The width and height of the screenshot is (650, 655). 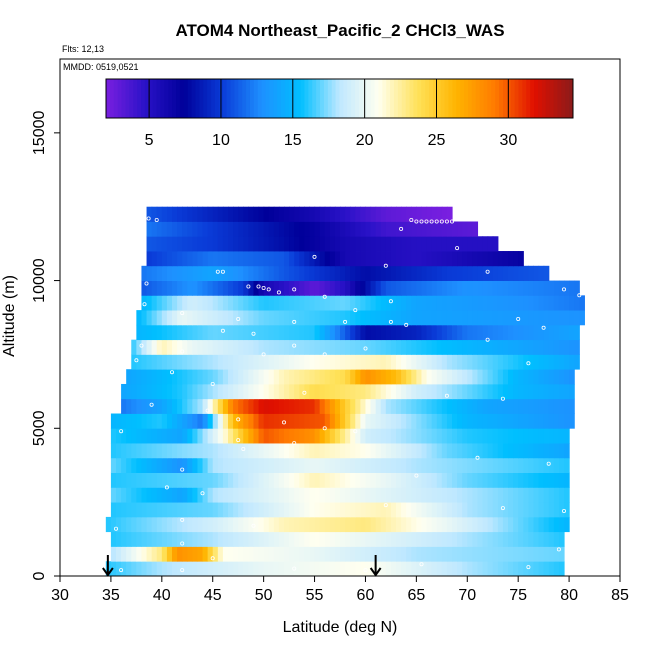 What do you see at coordinates (335, 259) in the screenshot?
I see `heatmap-band` at bounding box center [335, 259].